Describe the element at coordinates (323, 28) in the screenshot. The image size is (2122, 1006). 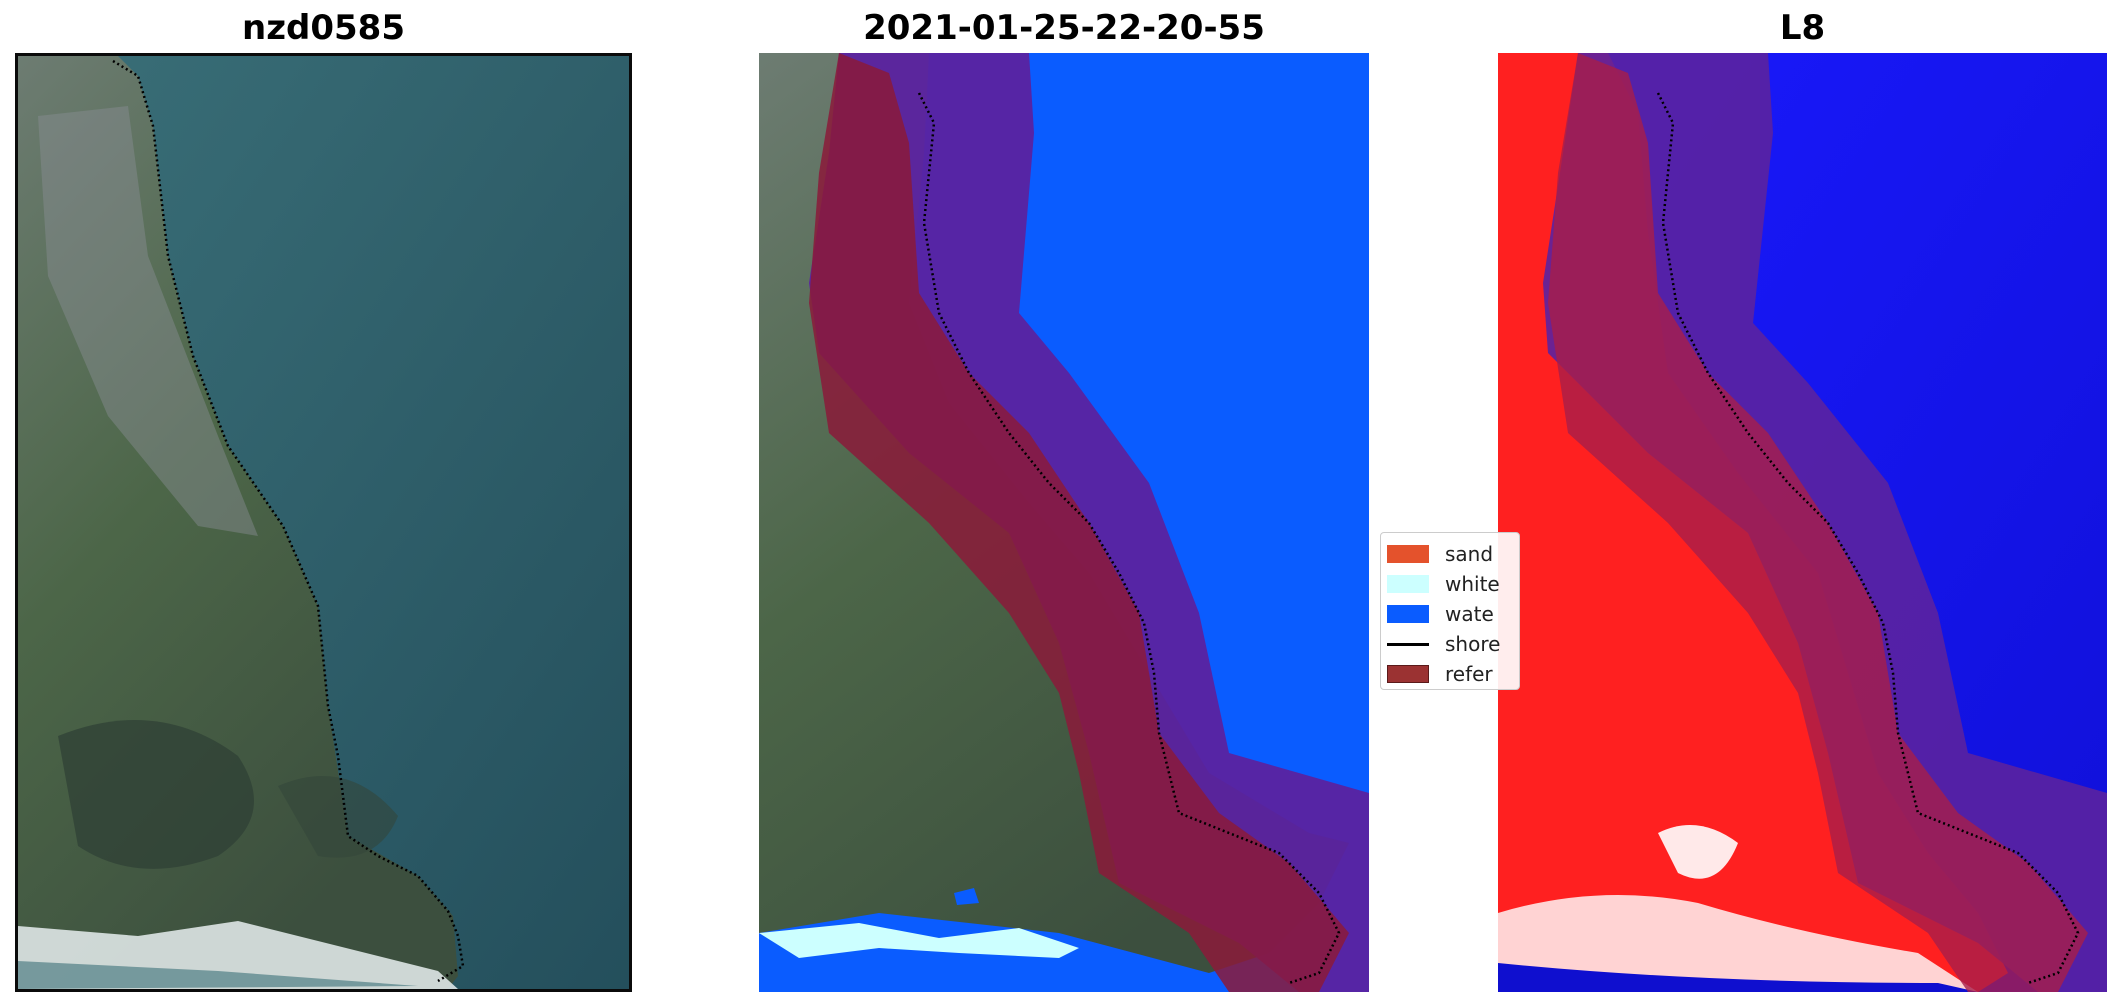
I see `panel-title-rgb: nzd0585` at that location.